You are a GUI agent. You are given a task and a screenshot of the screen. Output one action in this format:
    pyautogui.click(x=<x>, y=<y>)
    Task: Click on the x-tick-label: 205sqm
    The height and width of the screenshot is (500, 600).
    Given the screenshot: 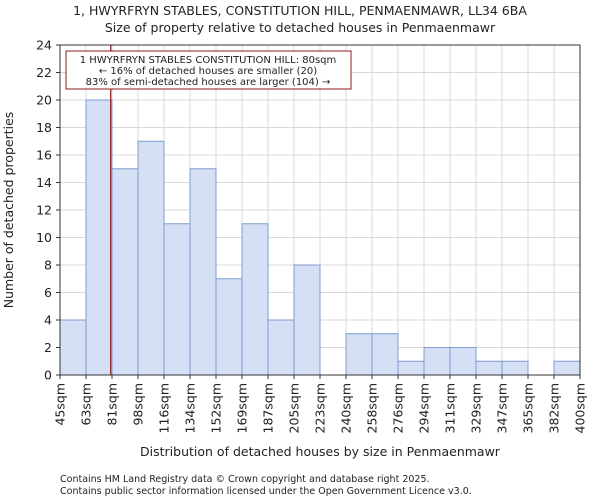 What is the action you would take?
    pyautogui.click(x=294, y=408)
    